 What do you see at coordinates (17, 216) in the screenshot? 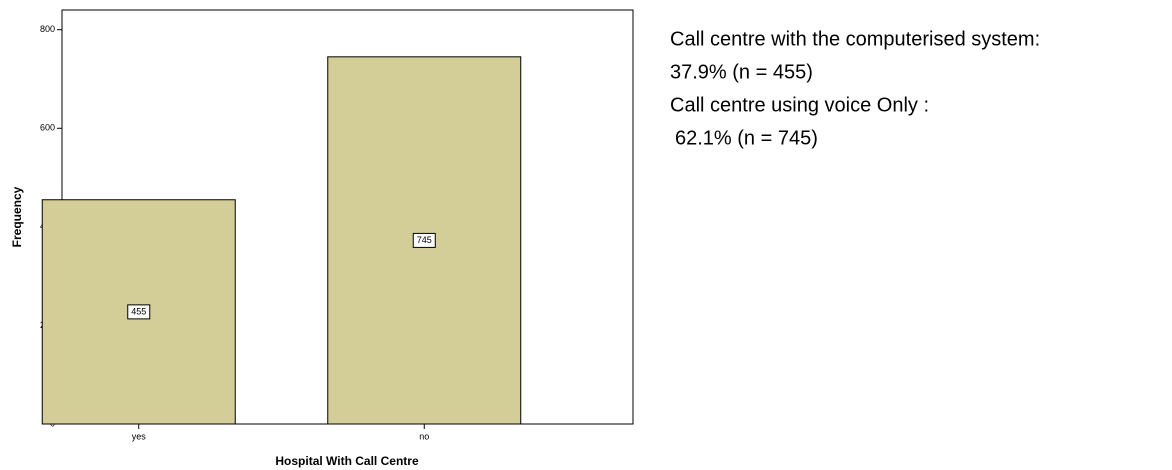
I see `y-axis-label: Frequency` at bounding box center [17, 216].